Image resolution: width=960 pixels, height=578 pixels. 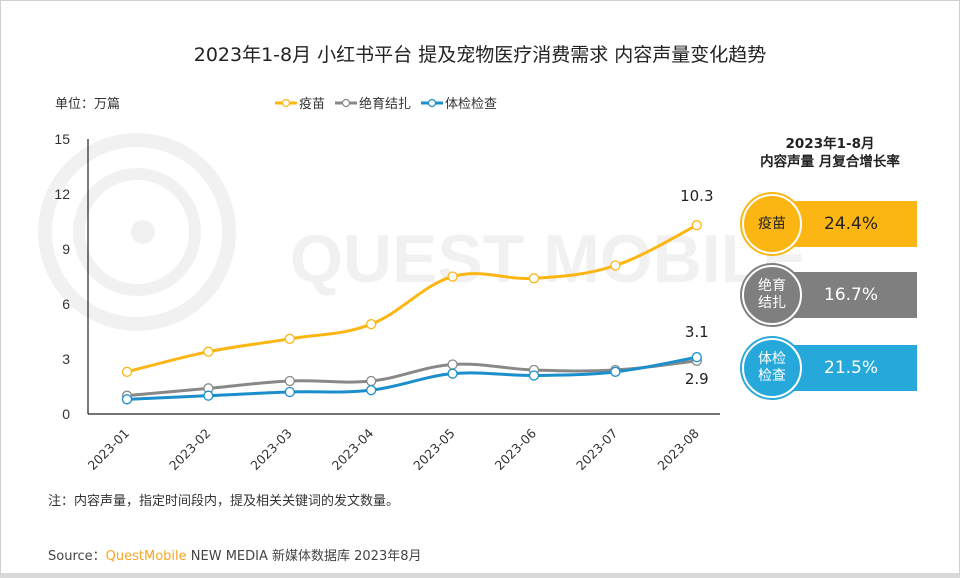 I want to click on y-tick-label: 15, so click(x=62, y=139).